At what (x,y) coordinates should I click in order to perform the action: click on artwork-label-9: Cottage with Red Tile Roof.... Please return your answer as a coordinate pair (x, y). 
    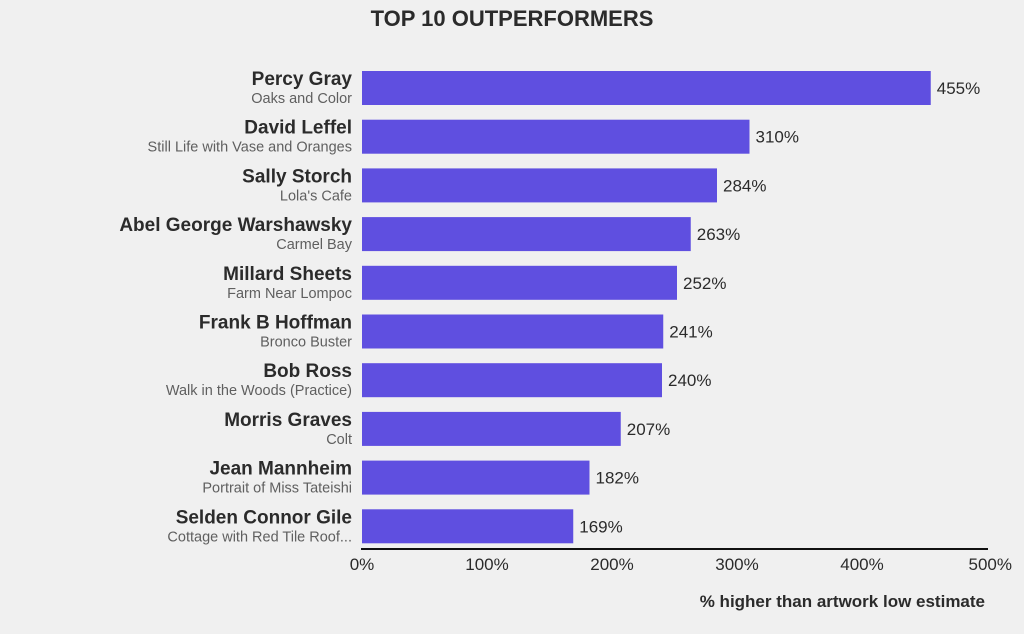
    Looking at the image, I should click on (259, 537).